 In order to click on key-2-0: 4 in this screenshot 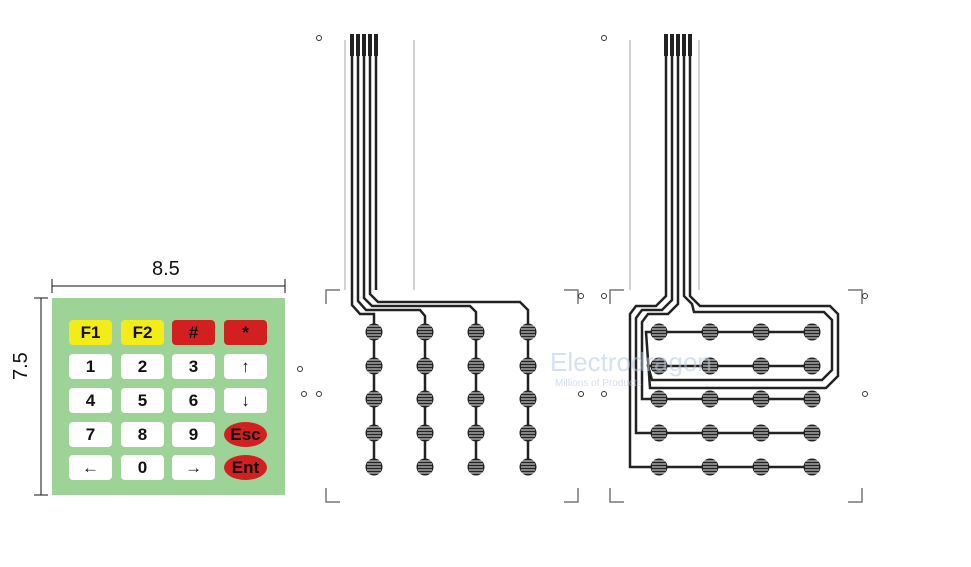, I will do `click(90, 400)`.